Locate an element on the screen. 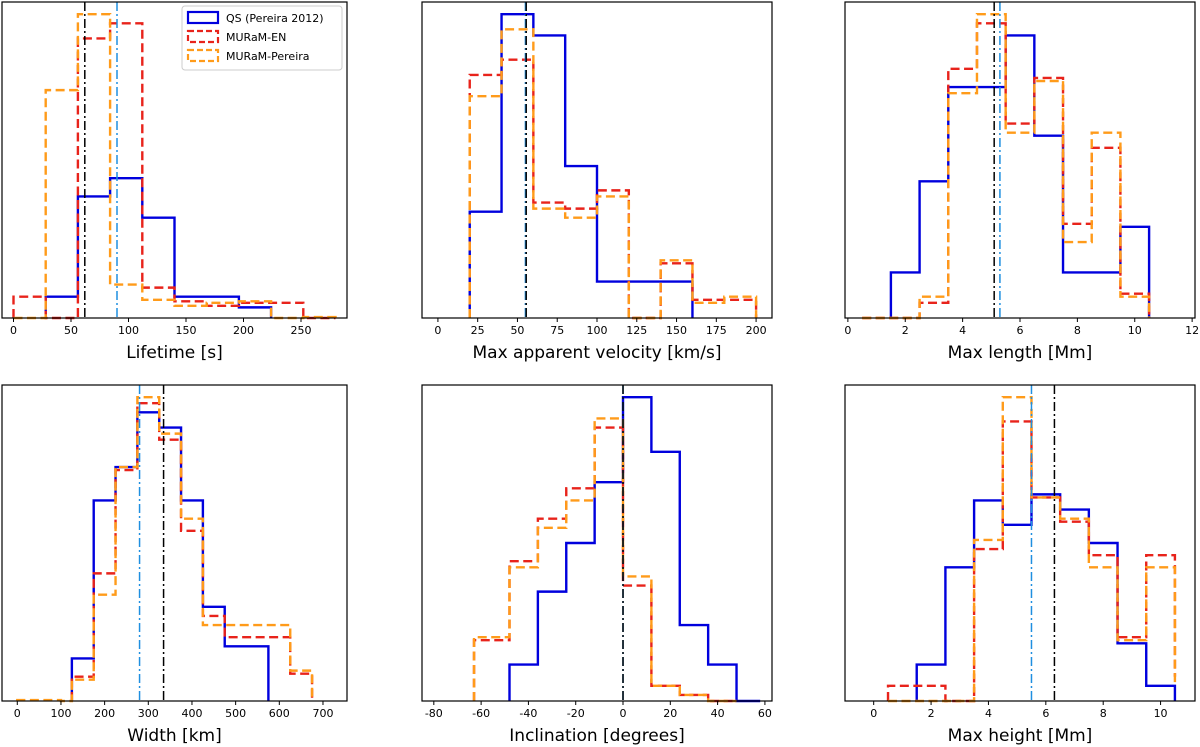  histogram-panel-1: 0 50 100 150 200 250 Lifetime [s] is located at coordinates (174, 182).